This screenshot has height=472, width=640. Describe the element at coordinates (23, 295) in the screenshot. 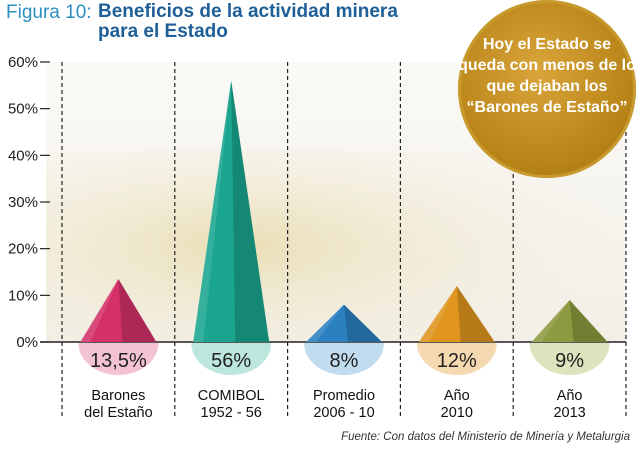

I see `y-tick-label: 10%` at that location.